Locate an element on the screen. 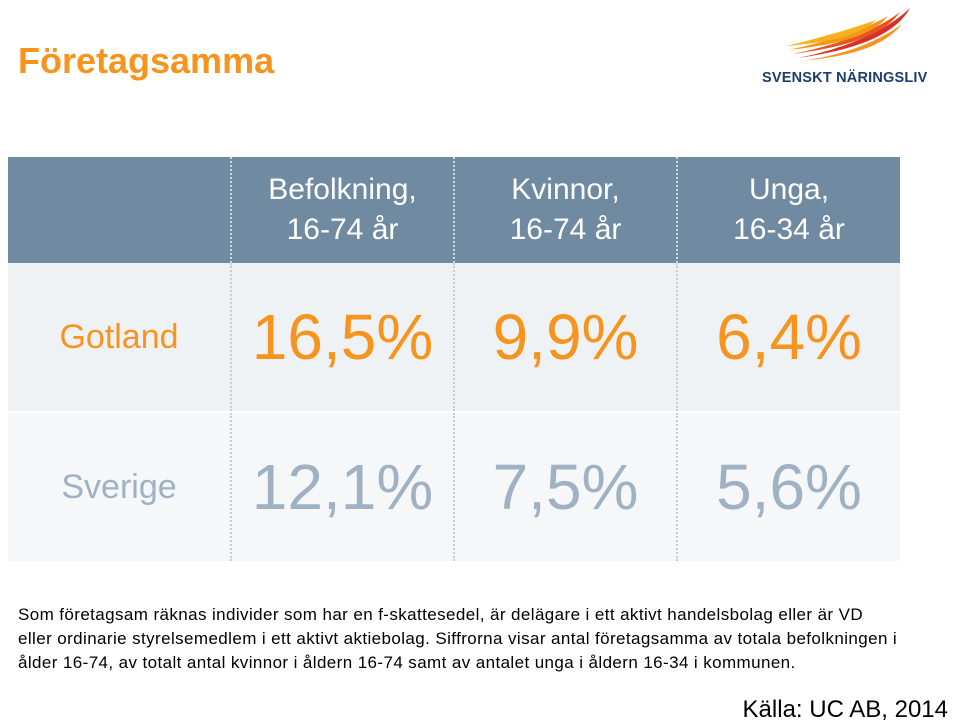 The image size is (960, 728). gotland-kvinnor-value: 9,9% is located at coordinates (565, 337).